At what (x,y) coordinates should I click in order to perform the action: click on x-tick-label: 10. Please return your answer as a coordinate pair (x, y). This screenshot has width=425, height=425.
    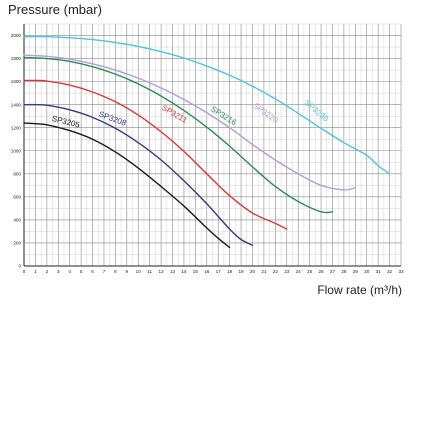
    Looking at the image, I should click on (139, 271).